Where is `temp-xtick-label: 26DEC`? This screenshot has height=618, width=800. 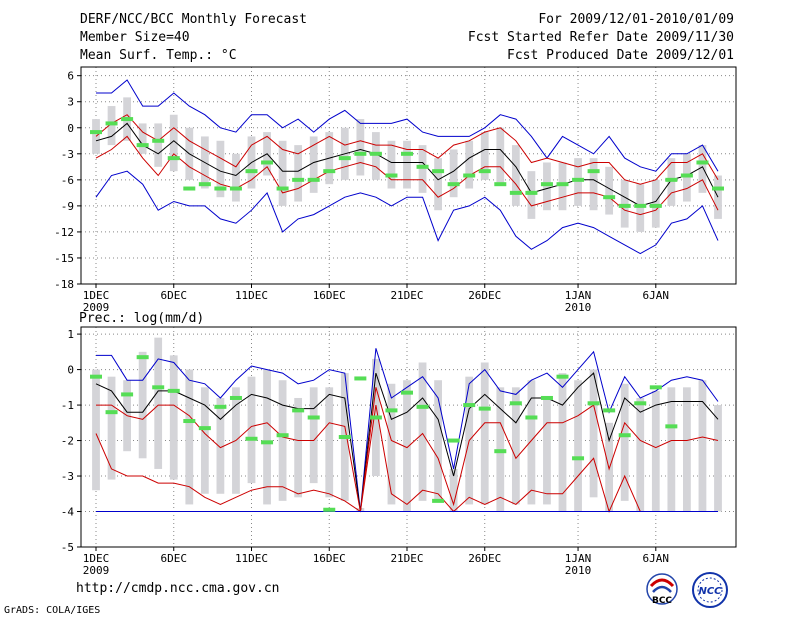 temp-xtick-label: 26DEC is located at coordinates (484, 295).